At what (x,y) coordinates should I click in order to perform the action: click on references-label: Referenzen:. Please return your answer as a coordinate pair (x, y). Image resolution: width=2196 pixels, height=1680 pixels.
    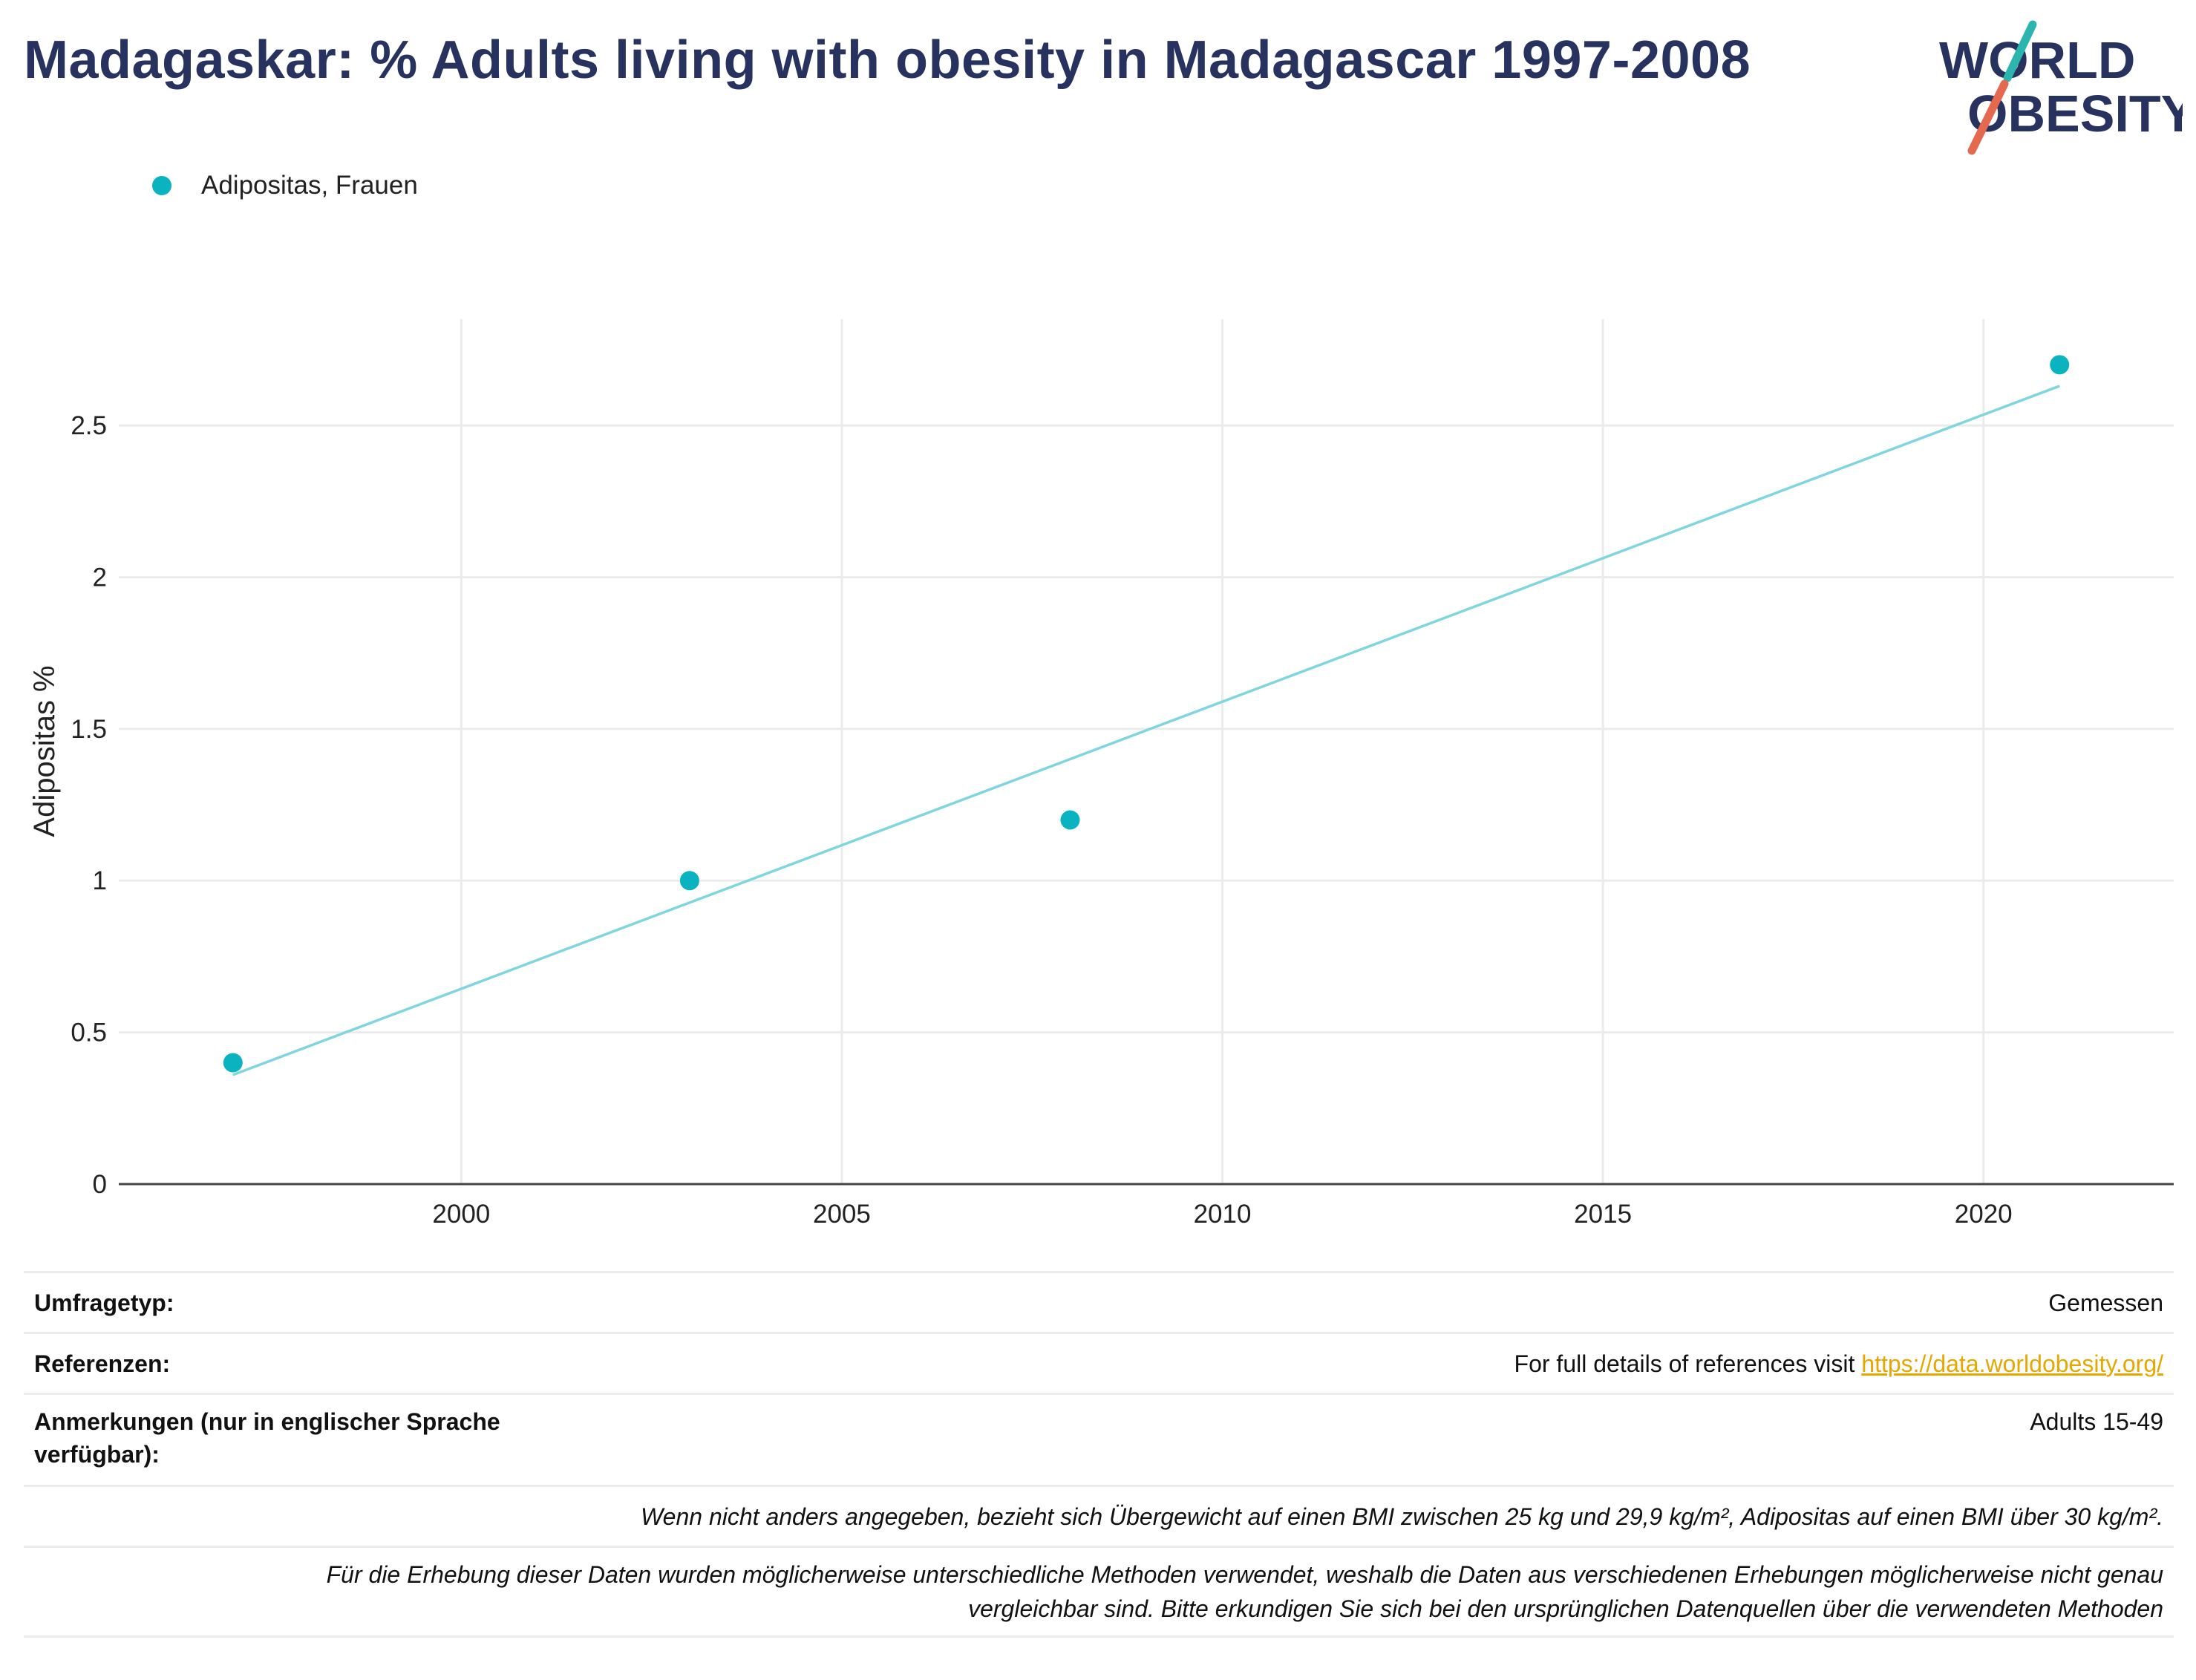
    Looking at the image, I should click on (102, 1363).